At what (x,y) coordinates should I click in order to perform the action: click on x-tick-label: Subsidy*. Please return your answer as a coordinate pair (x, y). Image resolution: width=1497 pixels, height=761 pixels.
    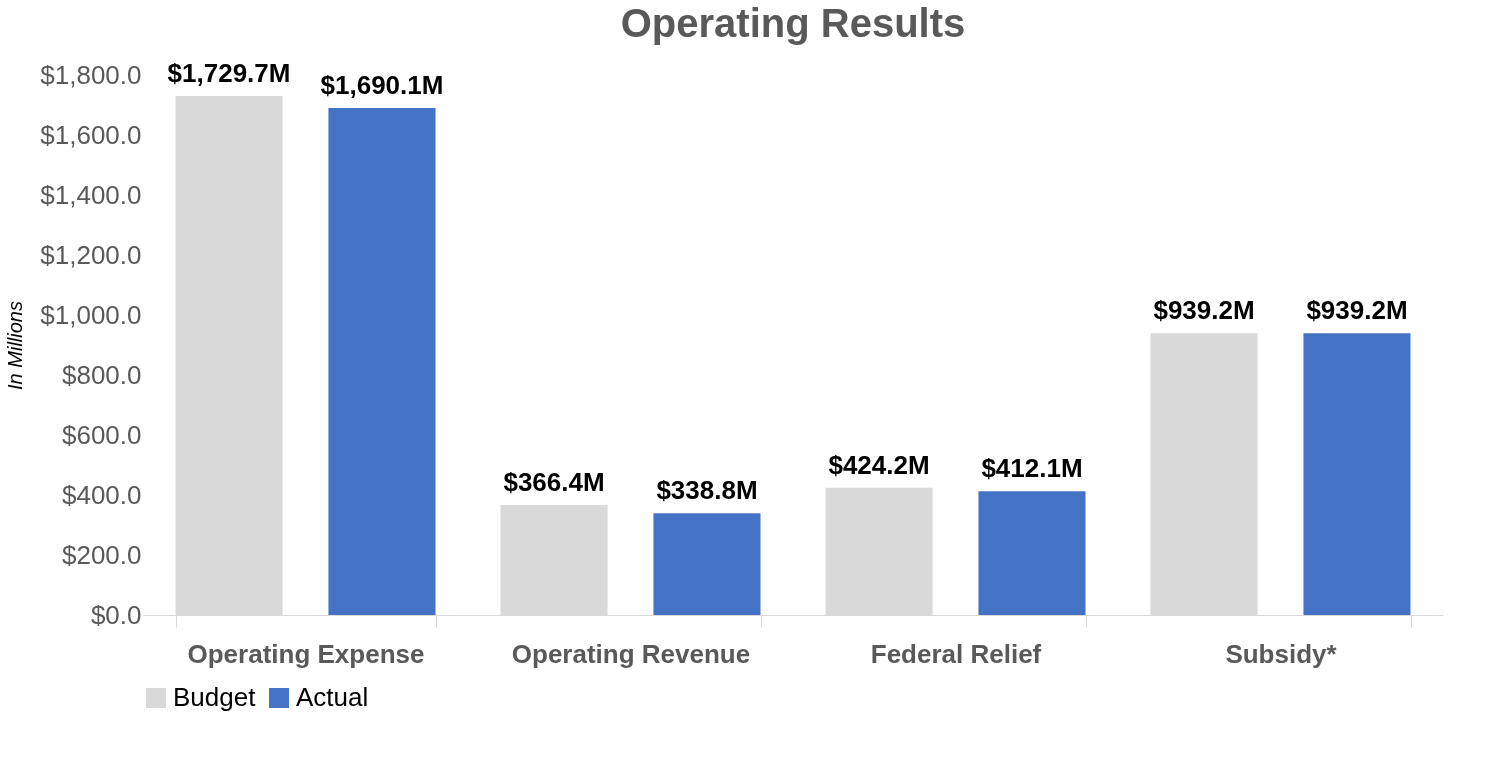
    Looking at the image, I should click on (1281, 653).